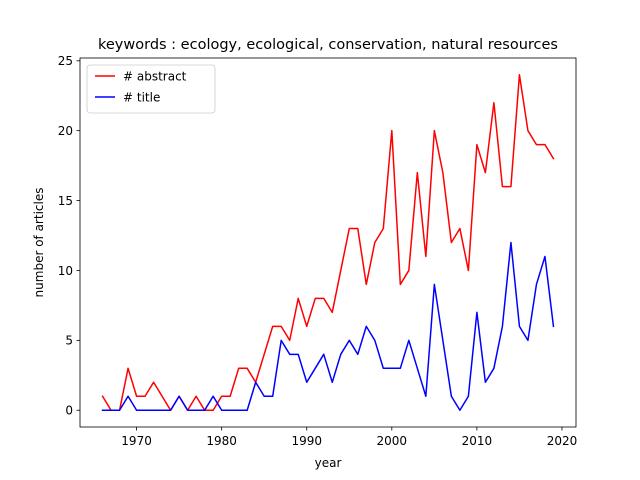 The width and height of the screenshot is (640, 480). I want to click on y-axis: 0 5 10 15 20 25, so click(69, 236).